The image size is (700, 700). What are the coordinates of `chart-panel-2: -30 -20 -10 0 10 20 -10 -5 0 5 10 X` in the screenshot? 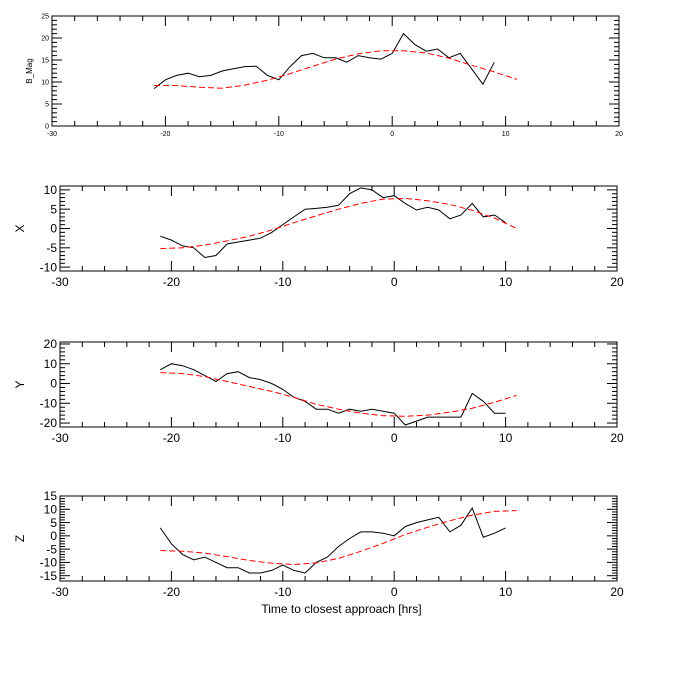 It's located at (318, 236).